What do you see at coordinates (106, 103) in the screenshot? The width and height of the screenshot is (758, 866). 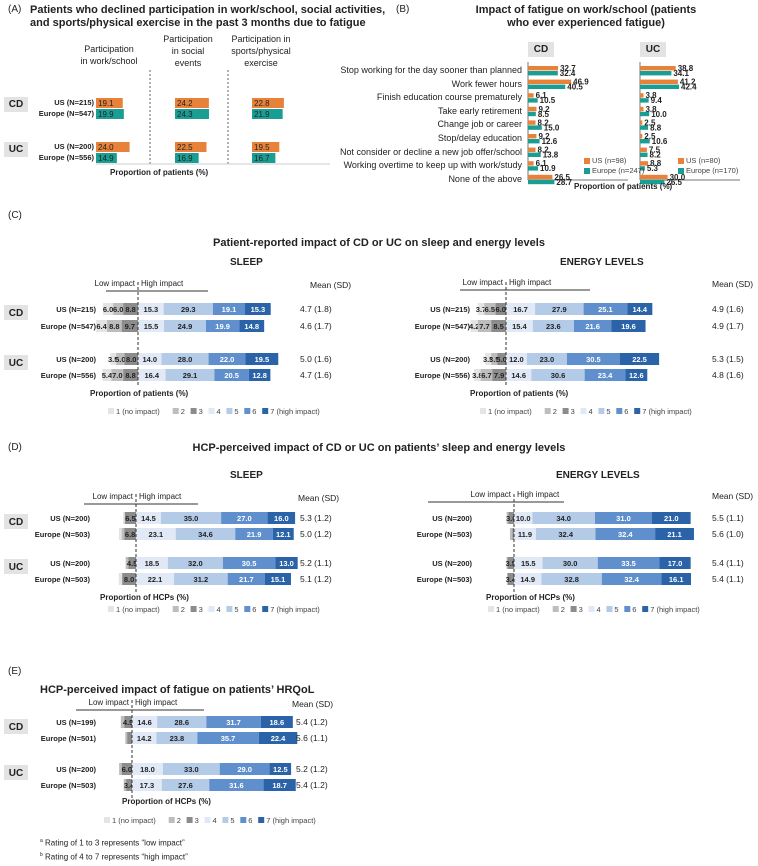 I see `a-bar-value: 19.1` at bounding box center [106, 103].